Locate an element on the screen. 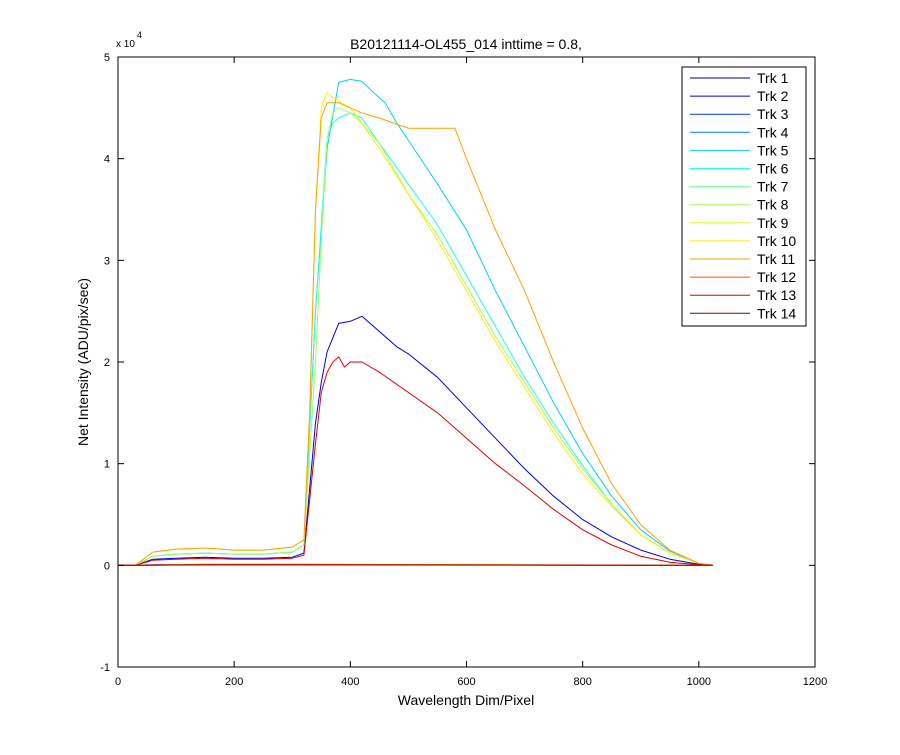  legend-label-11: Trk 11 is located at coordinates (776, 259).